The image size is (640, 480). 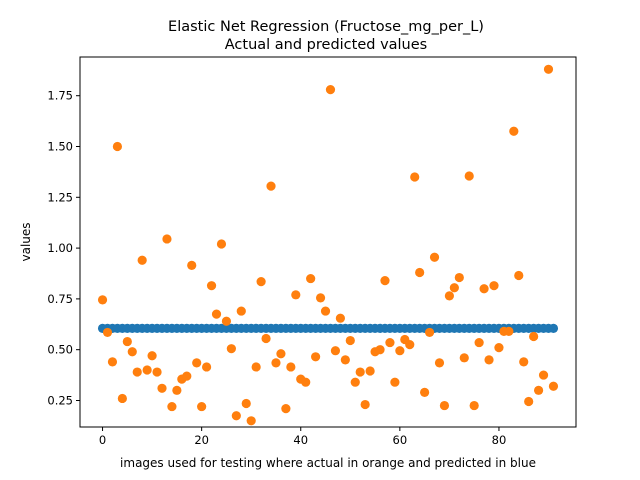 I want to click on y-axis-ticks: 0.25 0.50 0.75 1.00 1.25 1.50 1.75, so click(x=63, y=248).